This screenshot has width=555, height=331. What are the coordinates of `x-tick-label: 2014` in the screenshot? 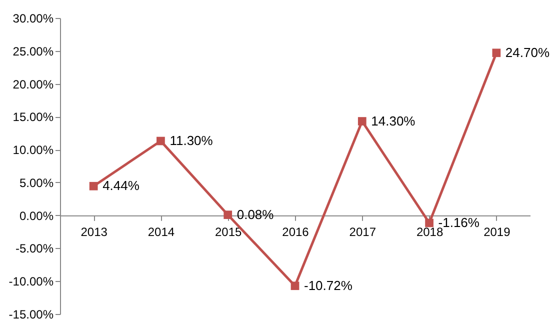 It's located at (161, 231).